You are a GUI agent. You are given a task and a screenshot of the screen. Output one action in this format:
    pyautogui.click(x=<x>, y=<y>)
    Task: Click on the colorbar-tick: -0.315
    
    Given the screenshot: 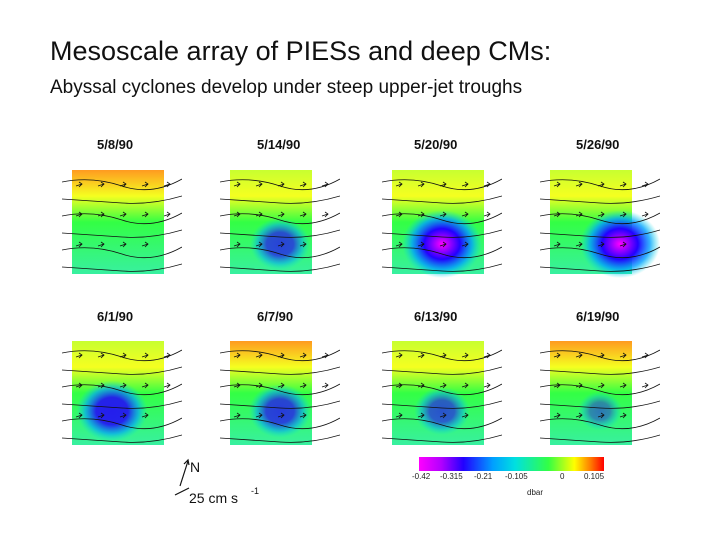 What is the action you would take?
    pyautogui.click(x=451, y=476)
    